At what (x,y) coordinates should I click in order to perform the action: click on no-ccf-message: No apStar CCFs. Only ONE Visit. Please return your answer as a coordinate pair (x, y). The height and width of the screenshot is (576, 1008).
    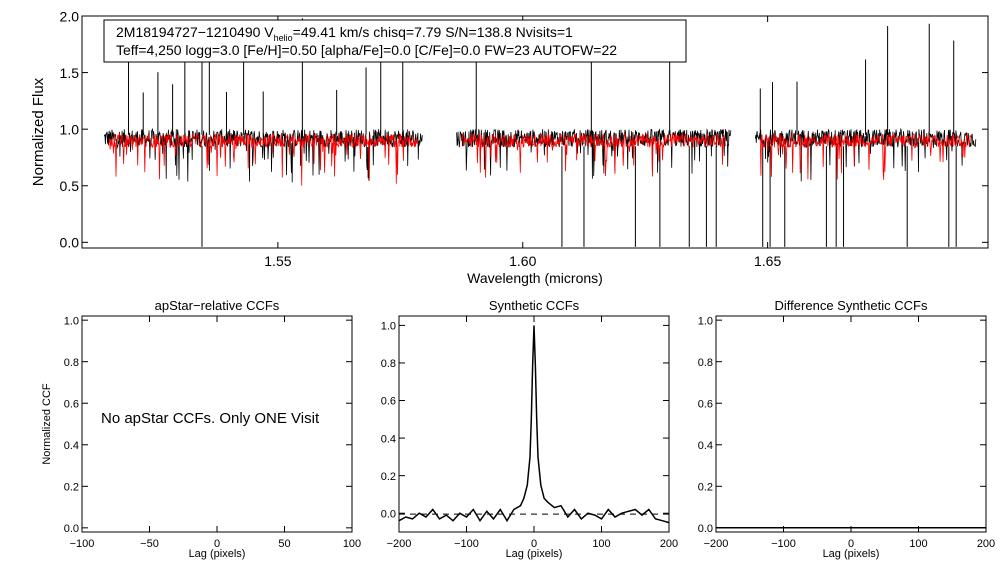
    Looking at the image, I should click on (210, 418).